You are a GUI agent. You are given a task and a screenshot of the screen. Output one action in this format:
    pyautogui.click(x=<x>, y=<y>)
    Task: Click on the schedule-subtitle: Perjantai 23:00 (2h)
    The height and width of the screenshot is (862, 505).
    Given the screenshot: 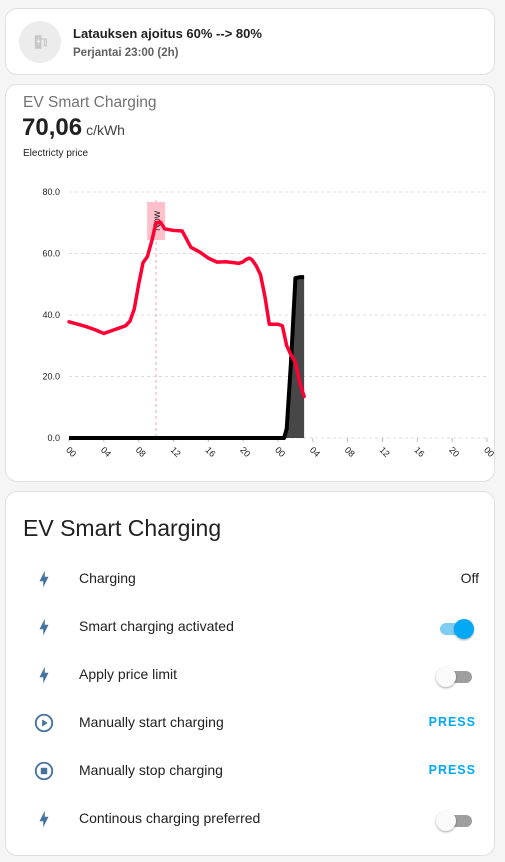 What is the action you would take?
    pyautogui.click(x=126, y=53)
    